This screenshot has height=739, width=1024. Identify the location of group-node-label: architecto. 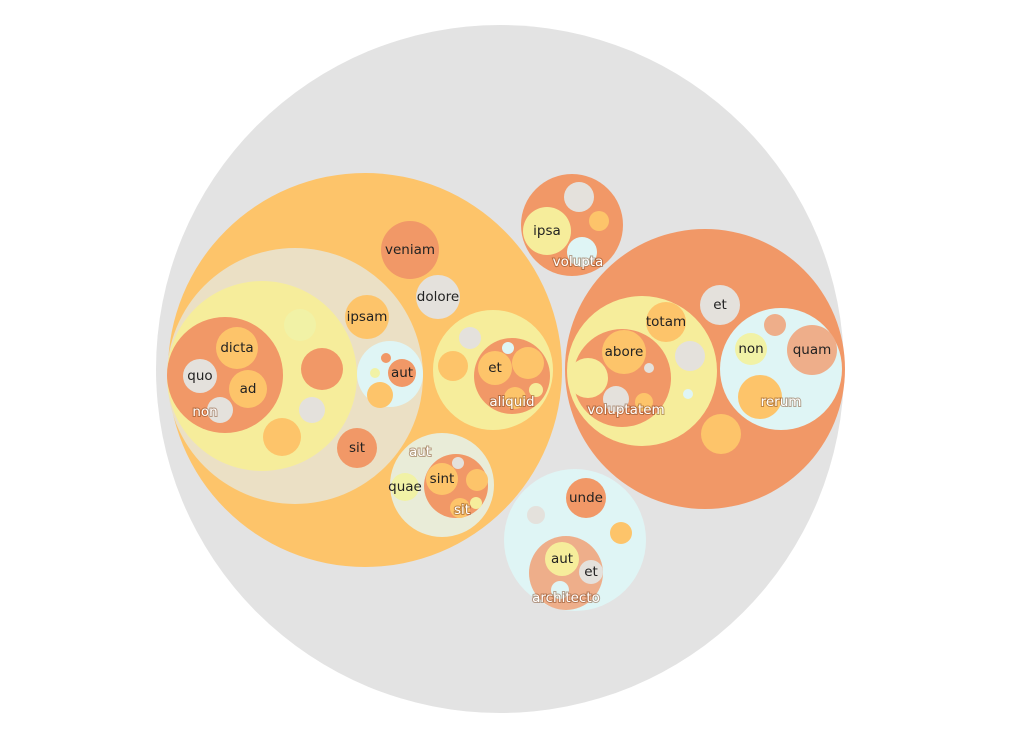
(566, 598).